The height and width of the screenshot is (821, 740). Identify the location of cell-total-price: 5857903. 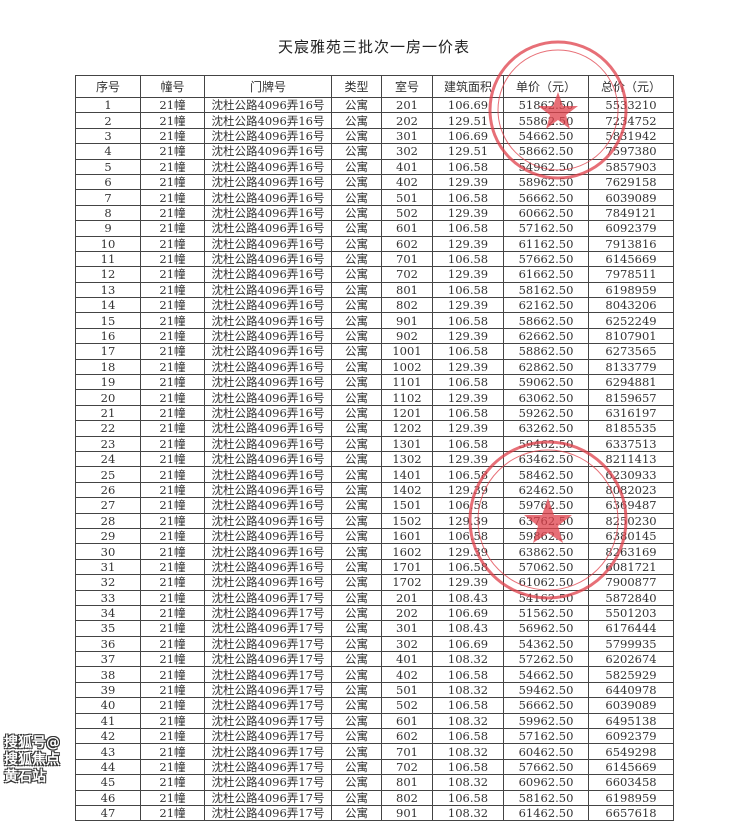
(631, 166).